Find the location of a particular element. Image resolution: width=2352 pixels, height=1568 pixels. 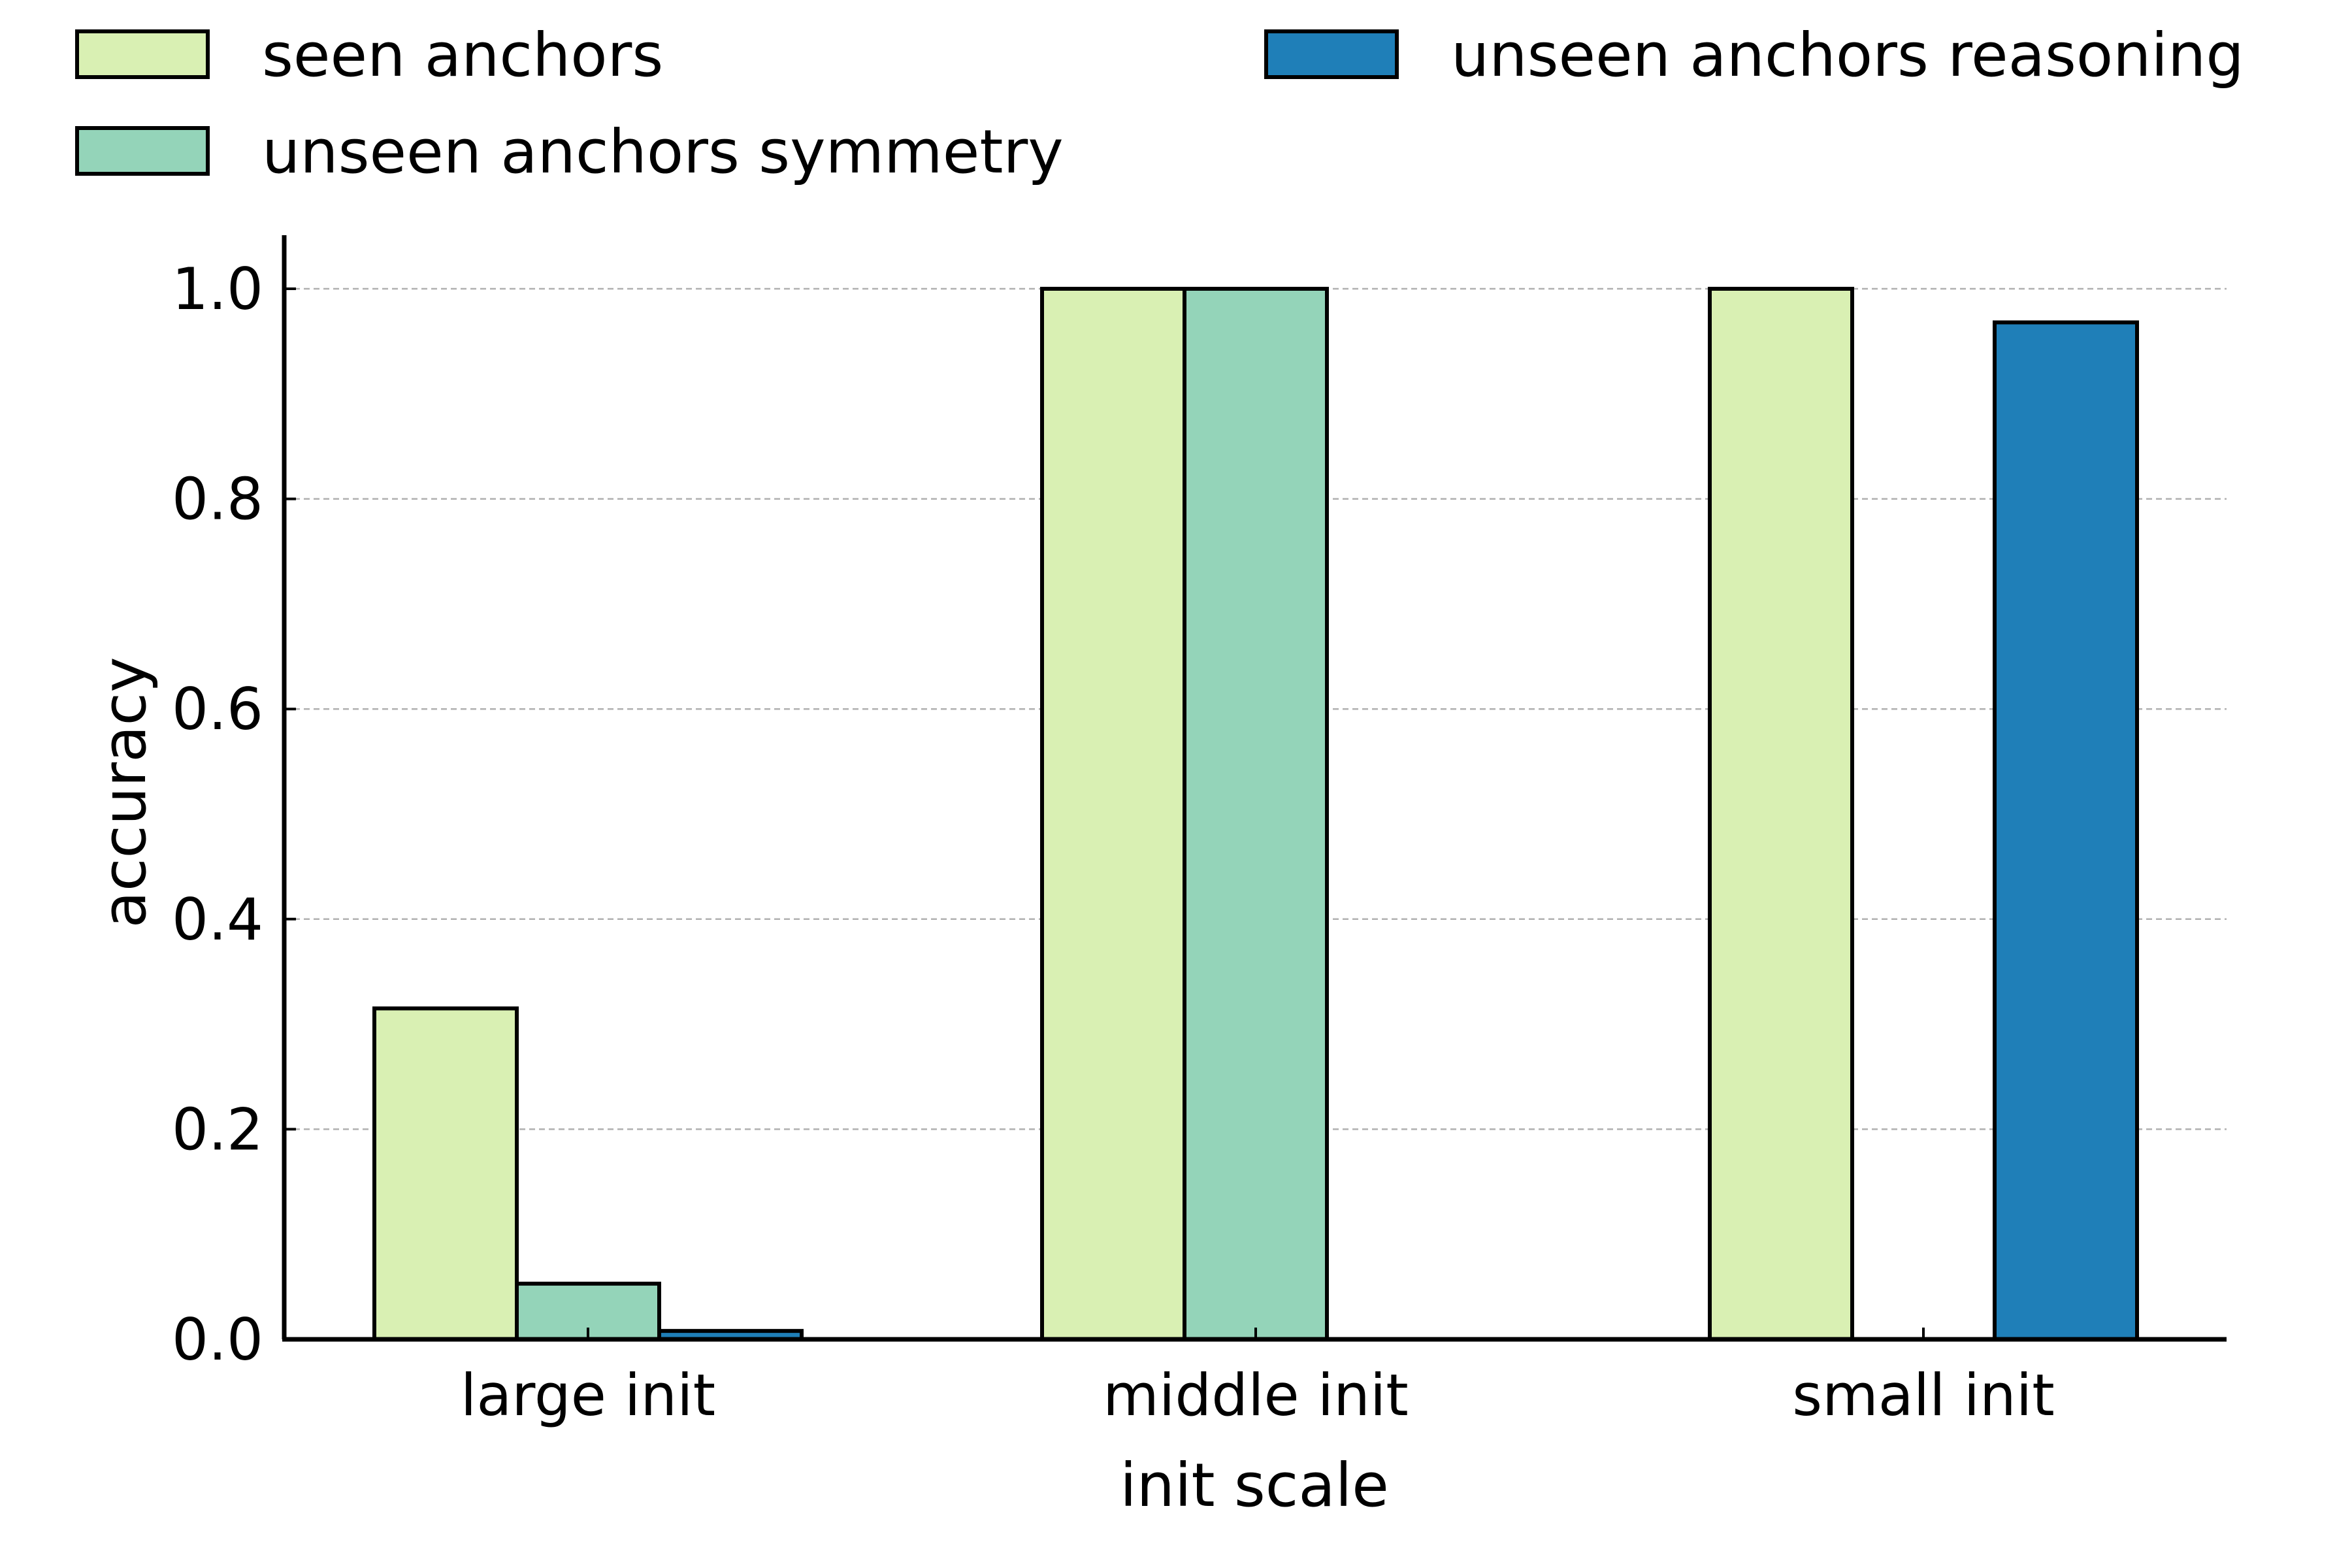

x-tick-label: small init is located at coordinates (1923, 1395).